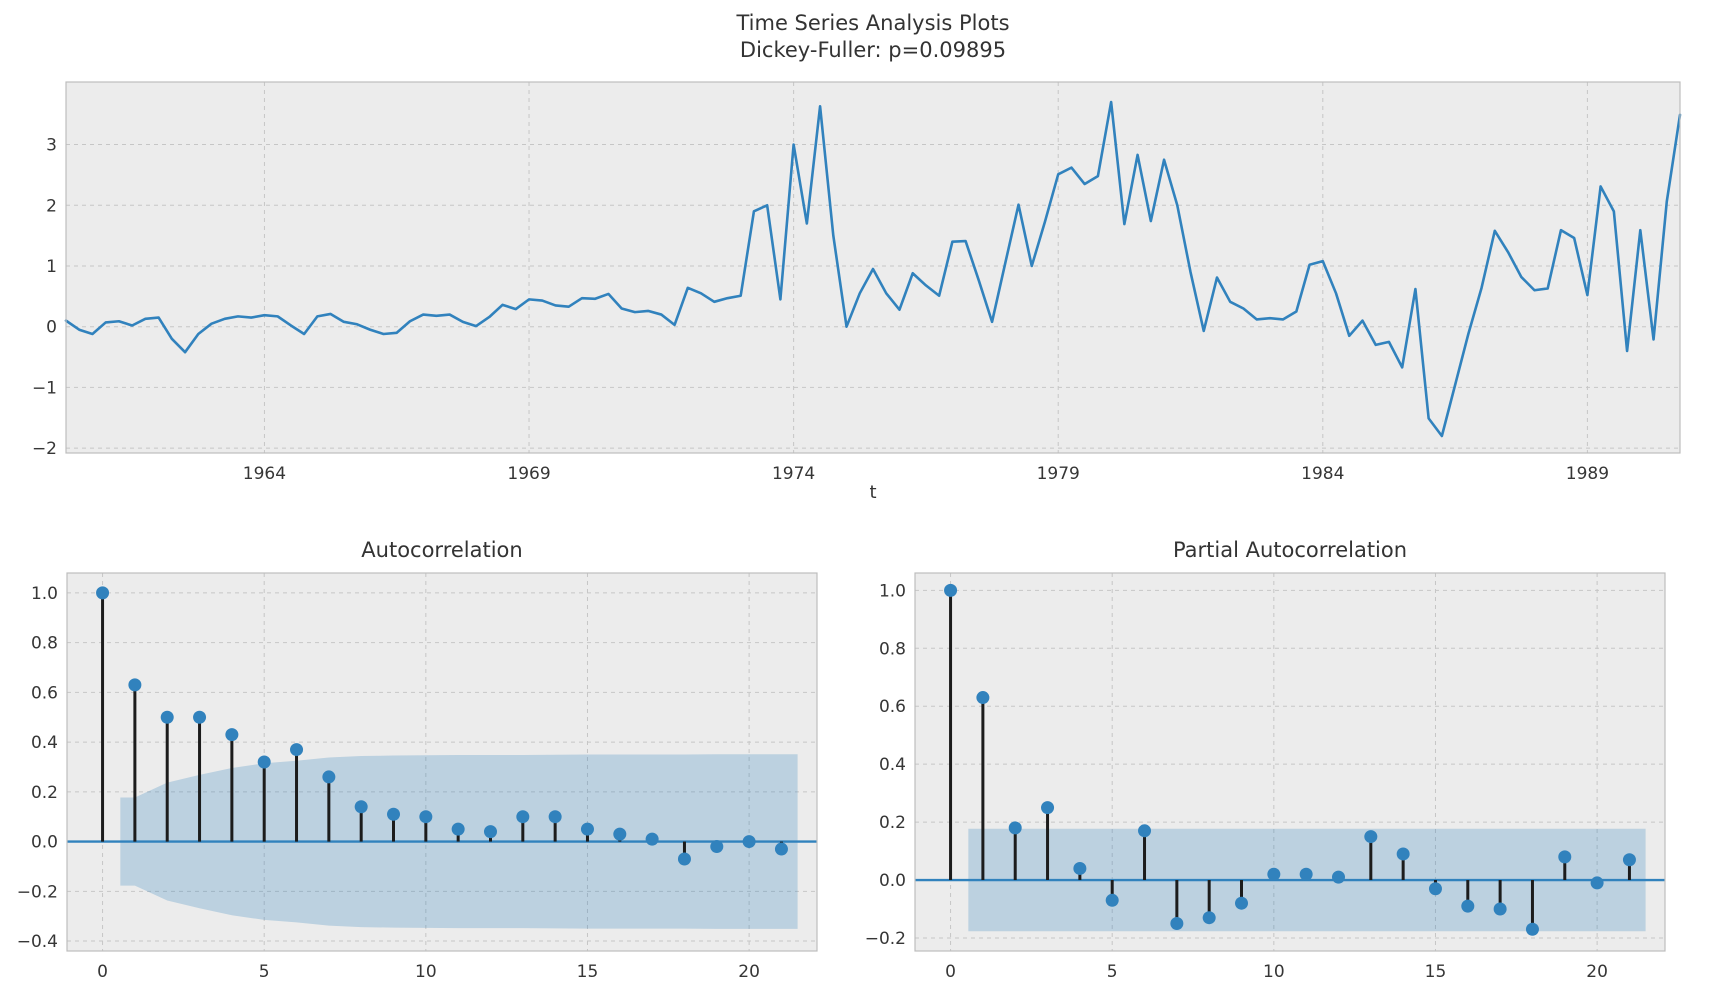  Describe the element at coordinates (51, 267) in the screenshot. I see `y-tick-label: 1` at that location.